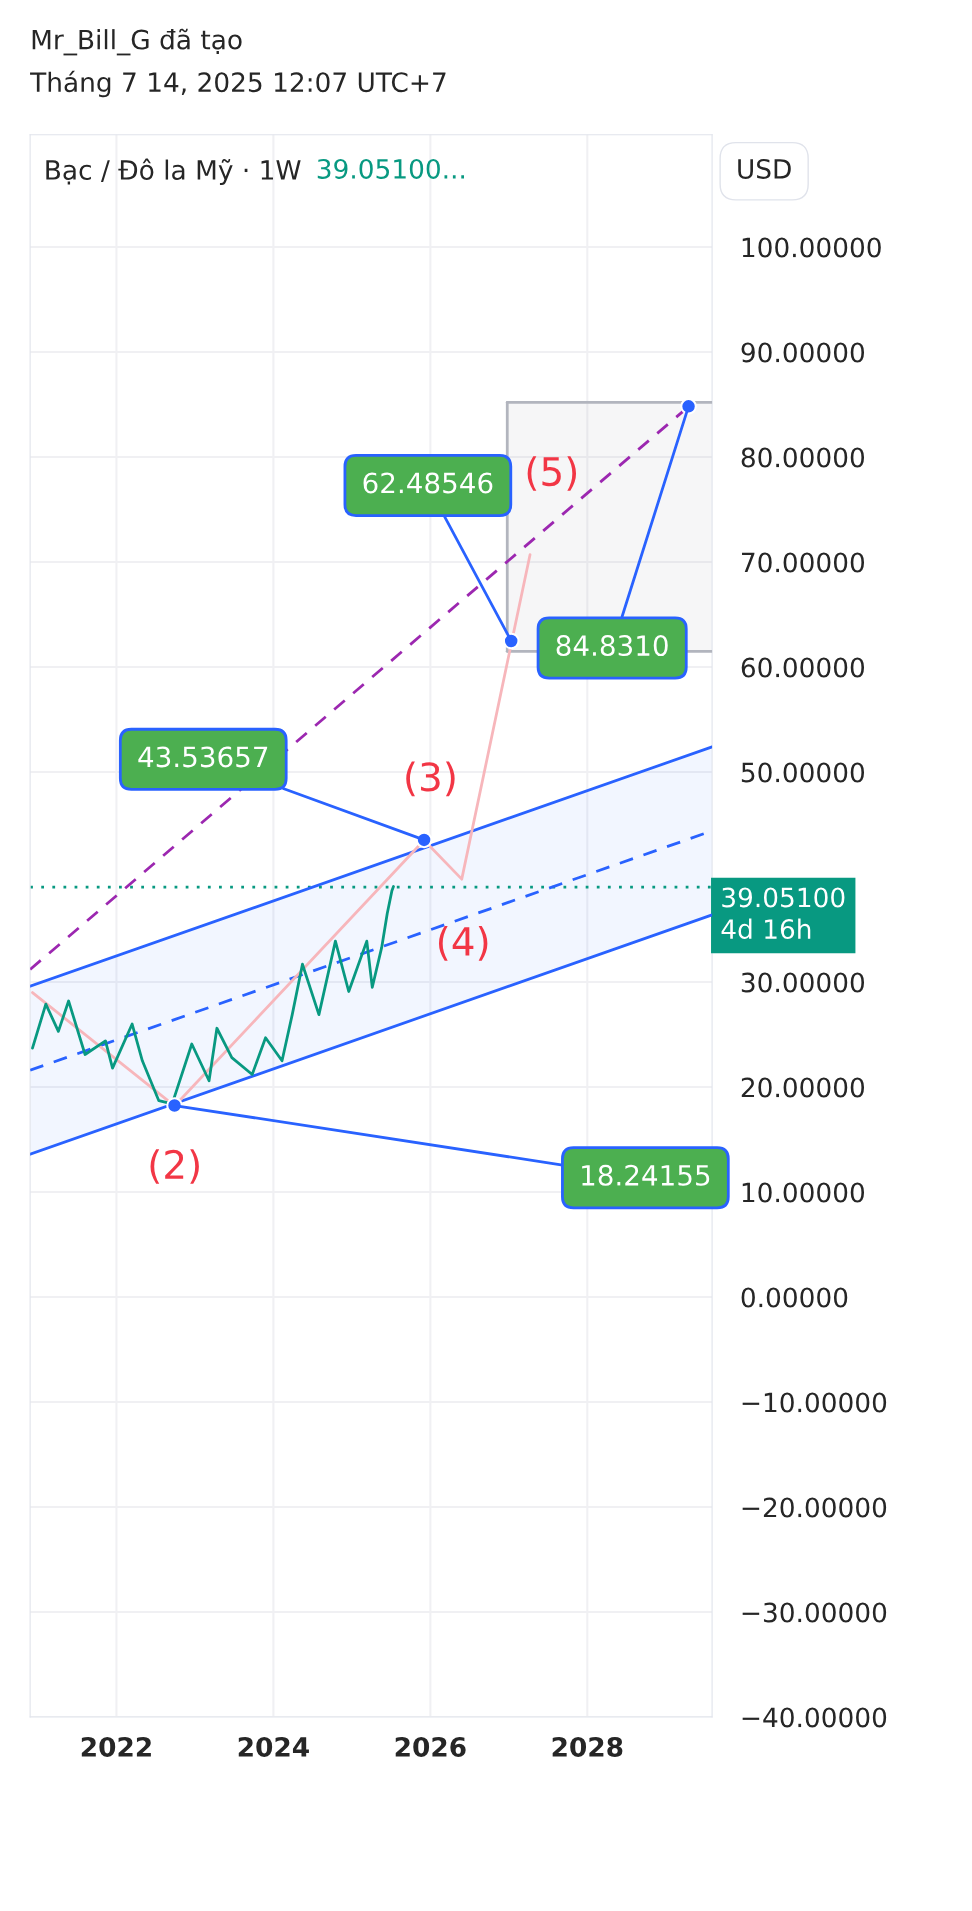 This screenshot has width=972, height=1911. I want to click on data-label: 62.48546, so click(428, 483).